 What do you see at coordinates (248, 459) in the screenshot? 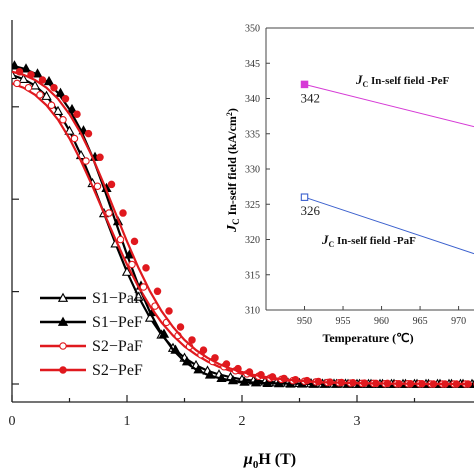
I see `x-axis-label-mu: μ` at bounding box center [248, 459].